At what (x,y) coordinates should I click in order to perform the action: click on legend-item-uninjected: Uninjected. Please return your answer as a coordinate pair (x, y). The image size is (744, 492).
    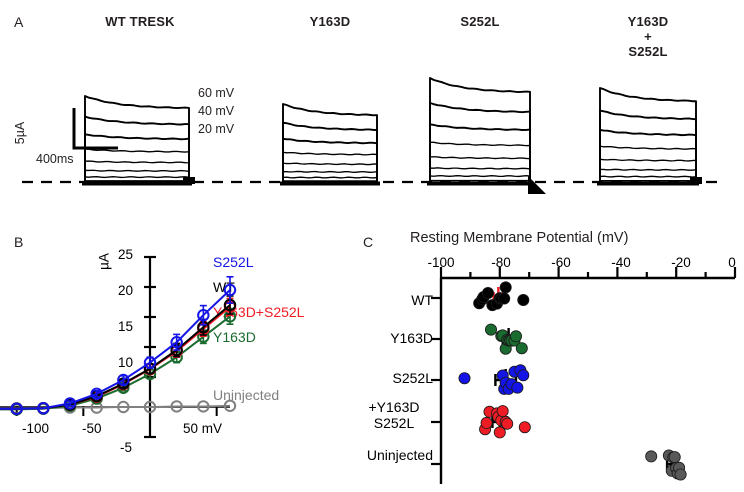
    Looking at the image, I should click on (246, 395).